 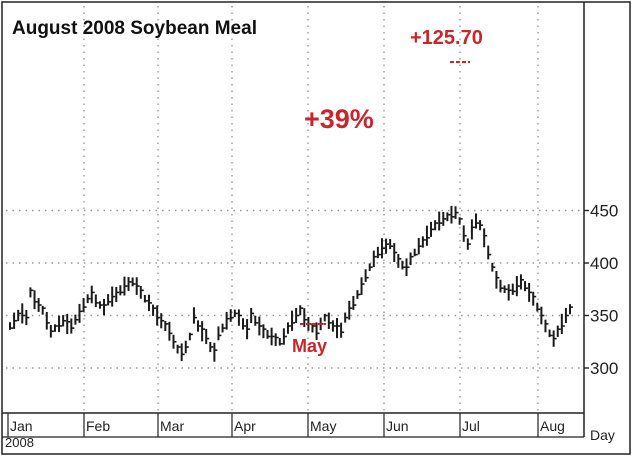 What do you see at coordinates (604, 316) in the screenshot?
I see `y-tick-label: 350` at bounding box center [604, 316].